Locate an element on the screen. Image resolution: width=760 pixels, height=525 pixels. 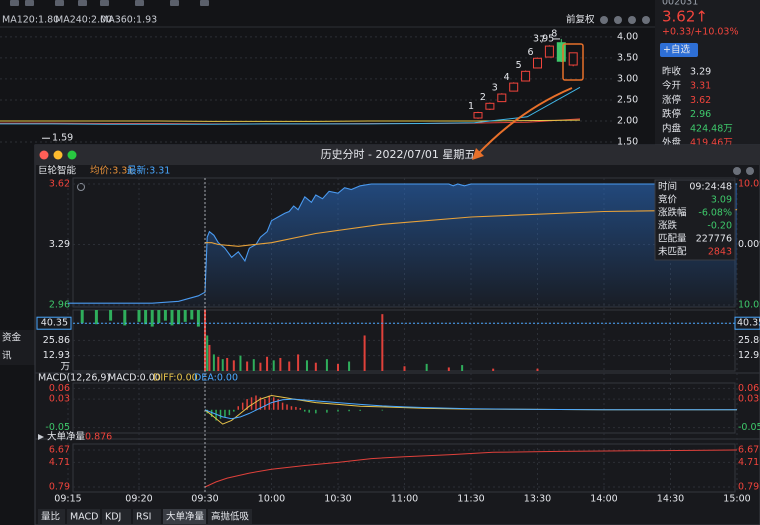
ma-legend: MA240:2.00 is located at coordinates (83, 20).